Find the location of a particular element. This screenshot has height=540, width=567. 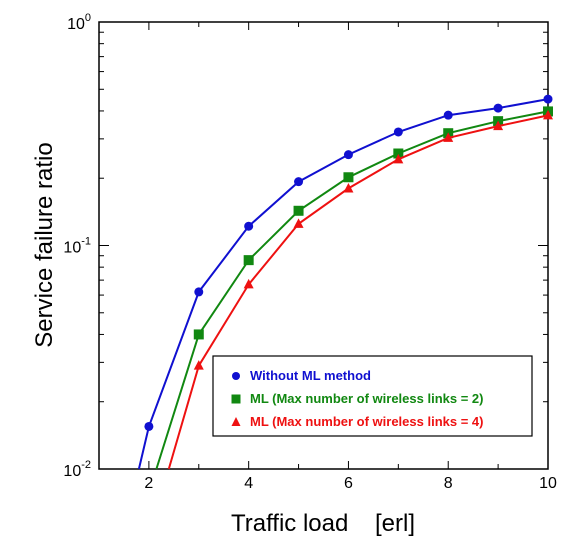

x-tick-label: 2 is located at coordinates (148, 483).